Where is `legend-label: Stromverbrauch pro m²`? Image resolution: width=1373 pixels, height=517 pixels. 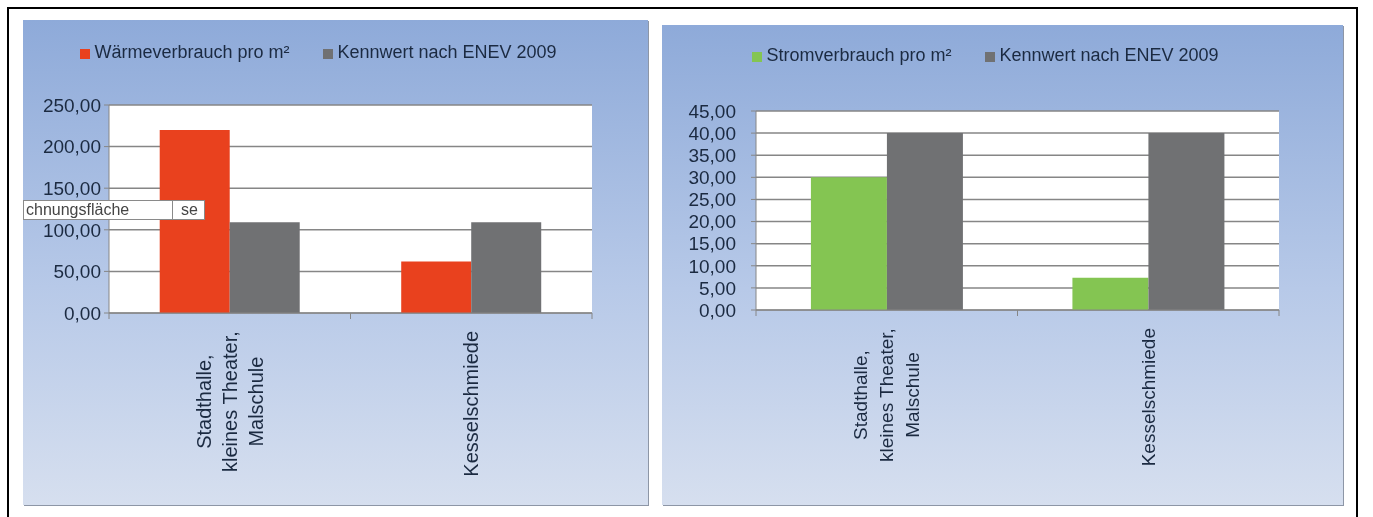
legend-label: Stromverbrauch pro m² is located at coordinates (859, 55).